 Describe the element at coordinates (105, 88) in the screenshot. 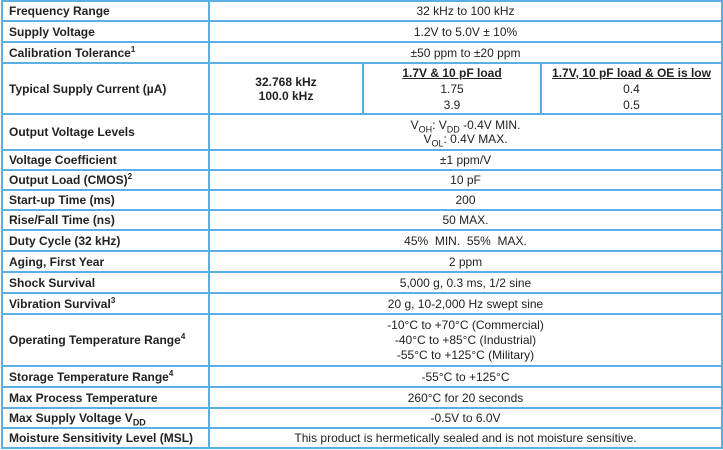

I see `row-label: Typical Supply Current (µA)` at that location.